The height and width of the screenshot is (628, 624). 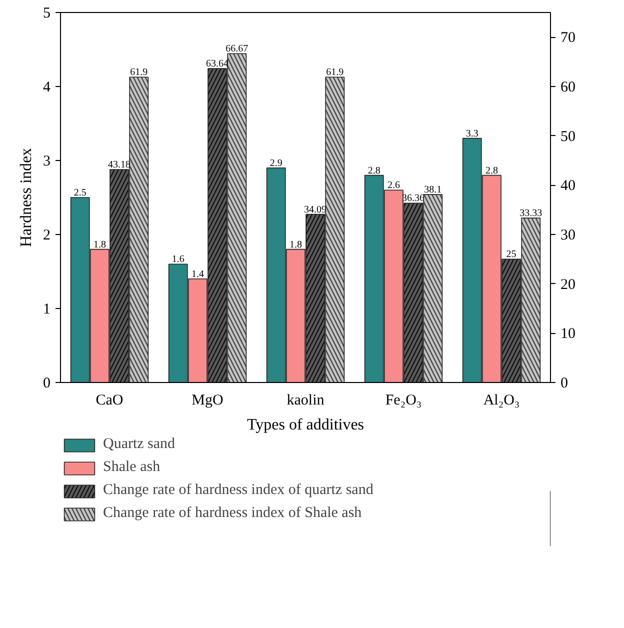 I want to click on x-tick-label: MgO, so click(x=208, y=400).